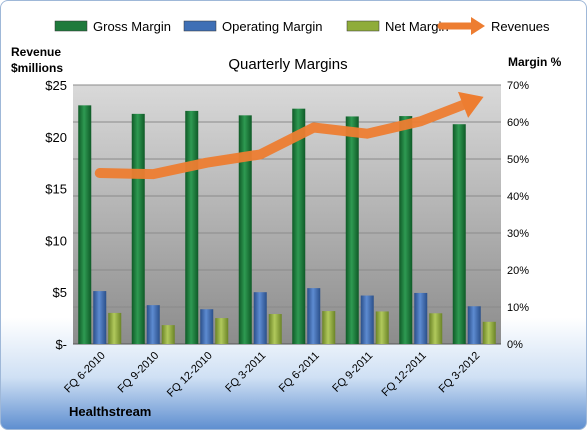 The image size is (587, 430). Describe the element at coordinates (71, 26) in the screenshot. I see `legend-swatch-gross-margin` at that location.